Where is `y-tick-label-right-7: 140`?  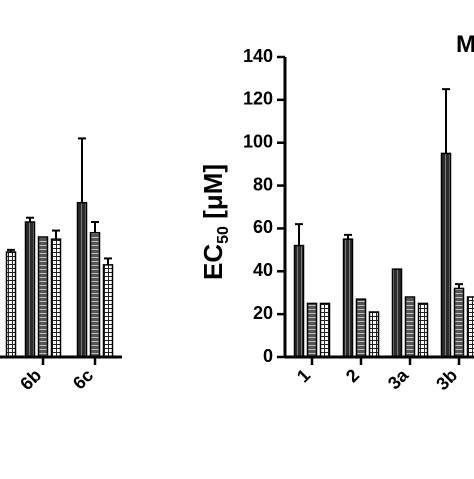 y-tick-label-right-7: 140 is located at coordinates (258, 56).